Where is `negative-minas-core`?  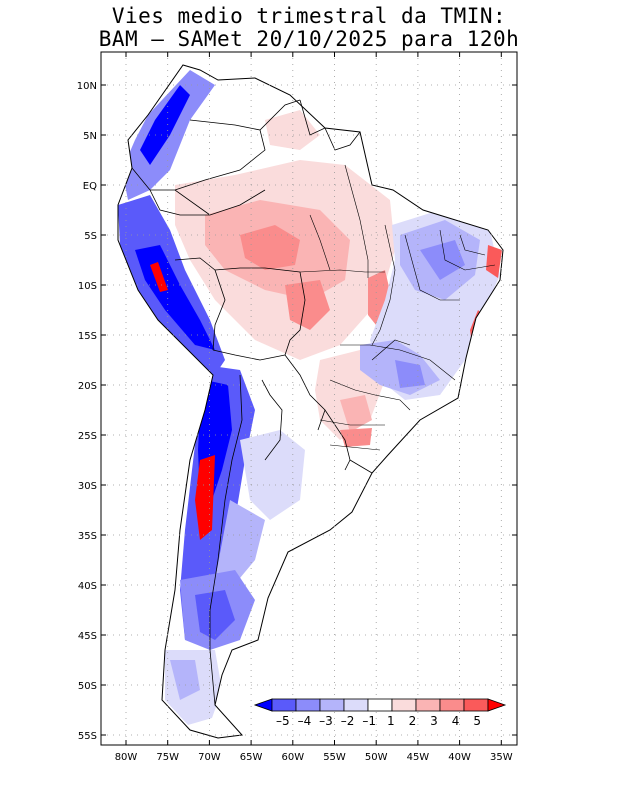 negative-minas-core is located at coordinates (410, 374).